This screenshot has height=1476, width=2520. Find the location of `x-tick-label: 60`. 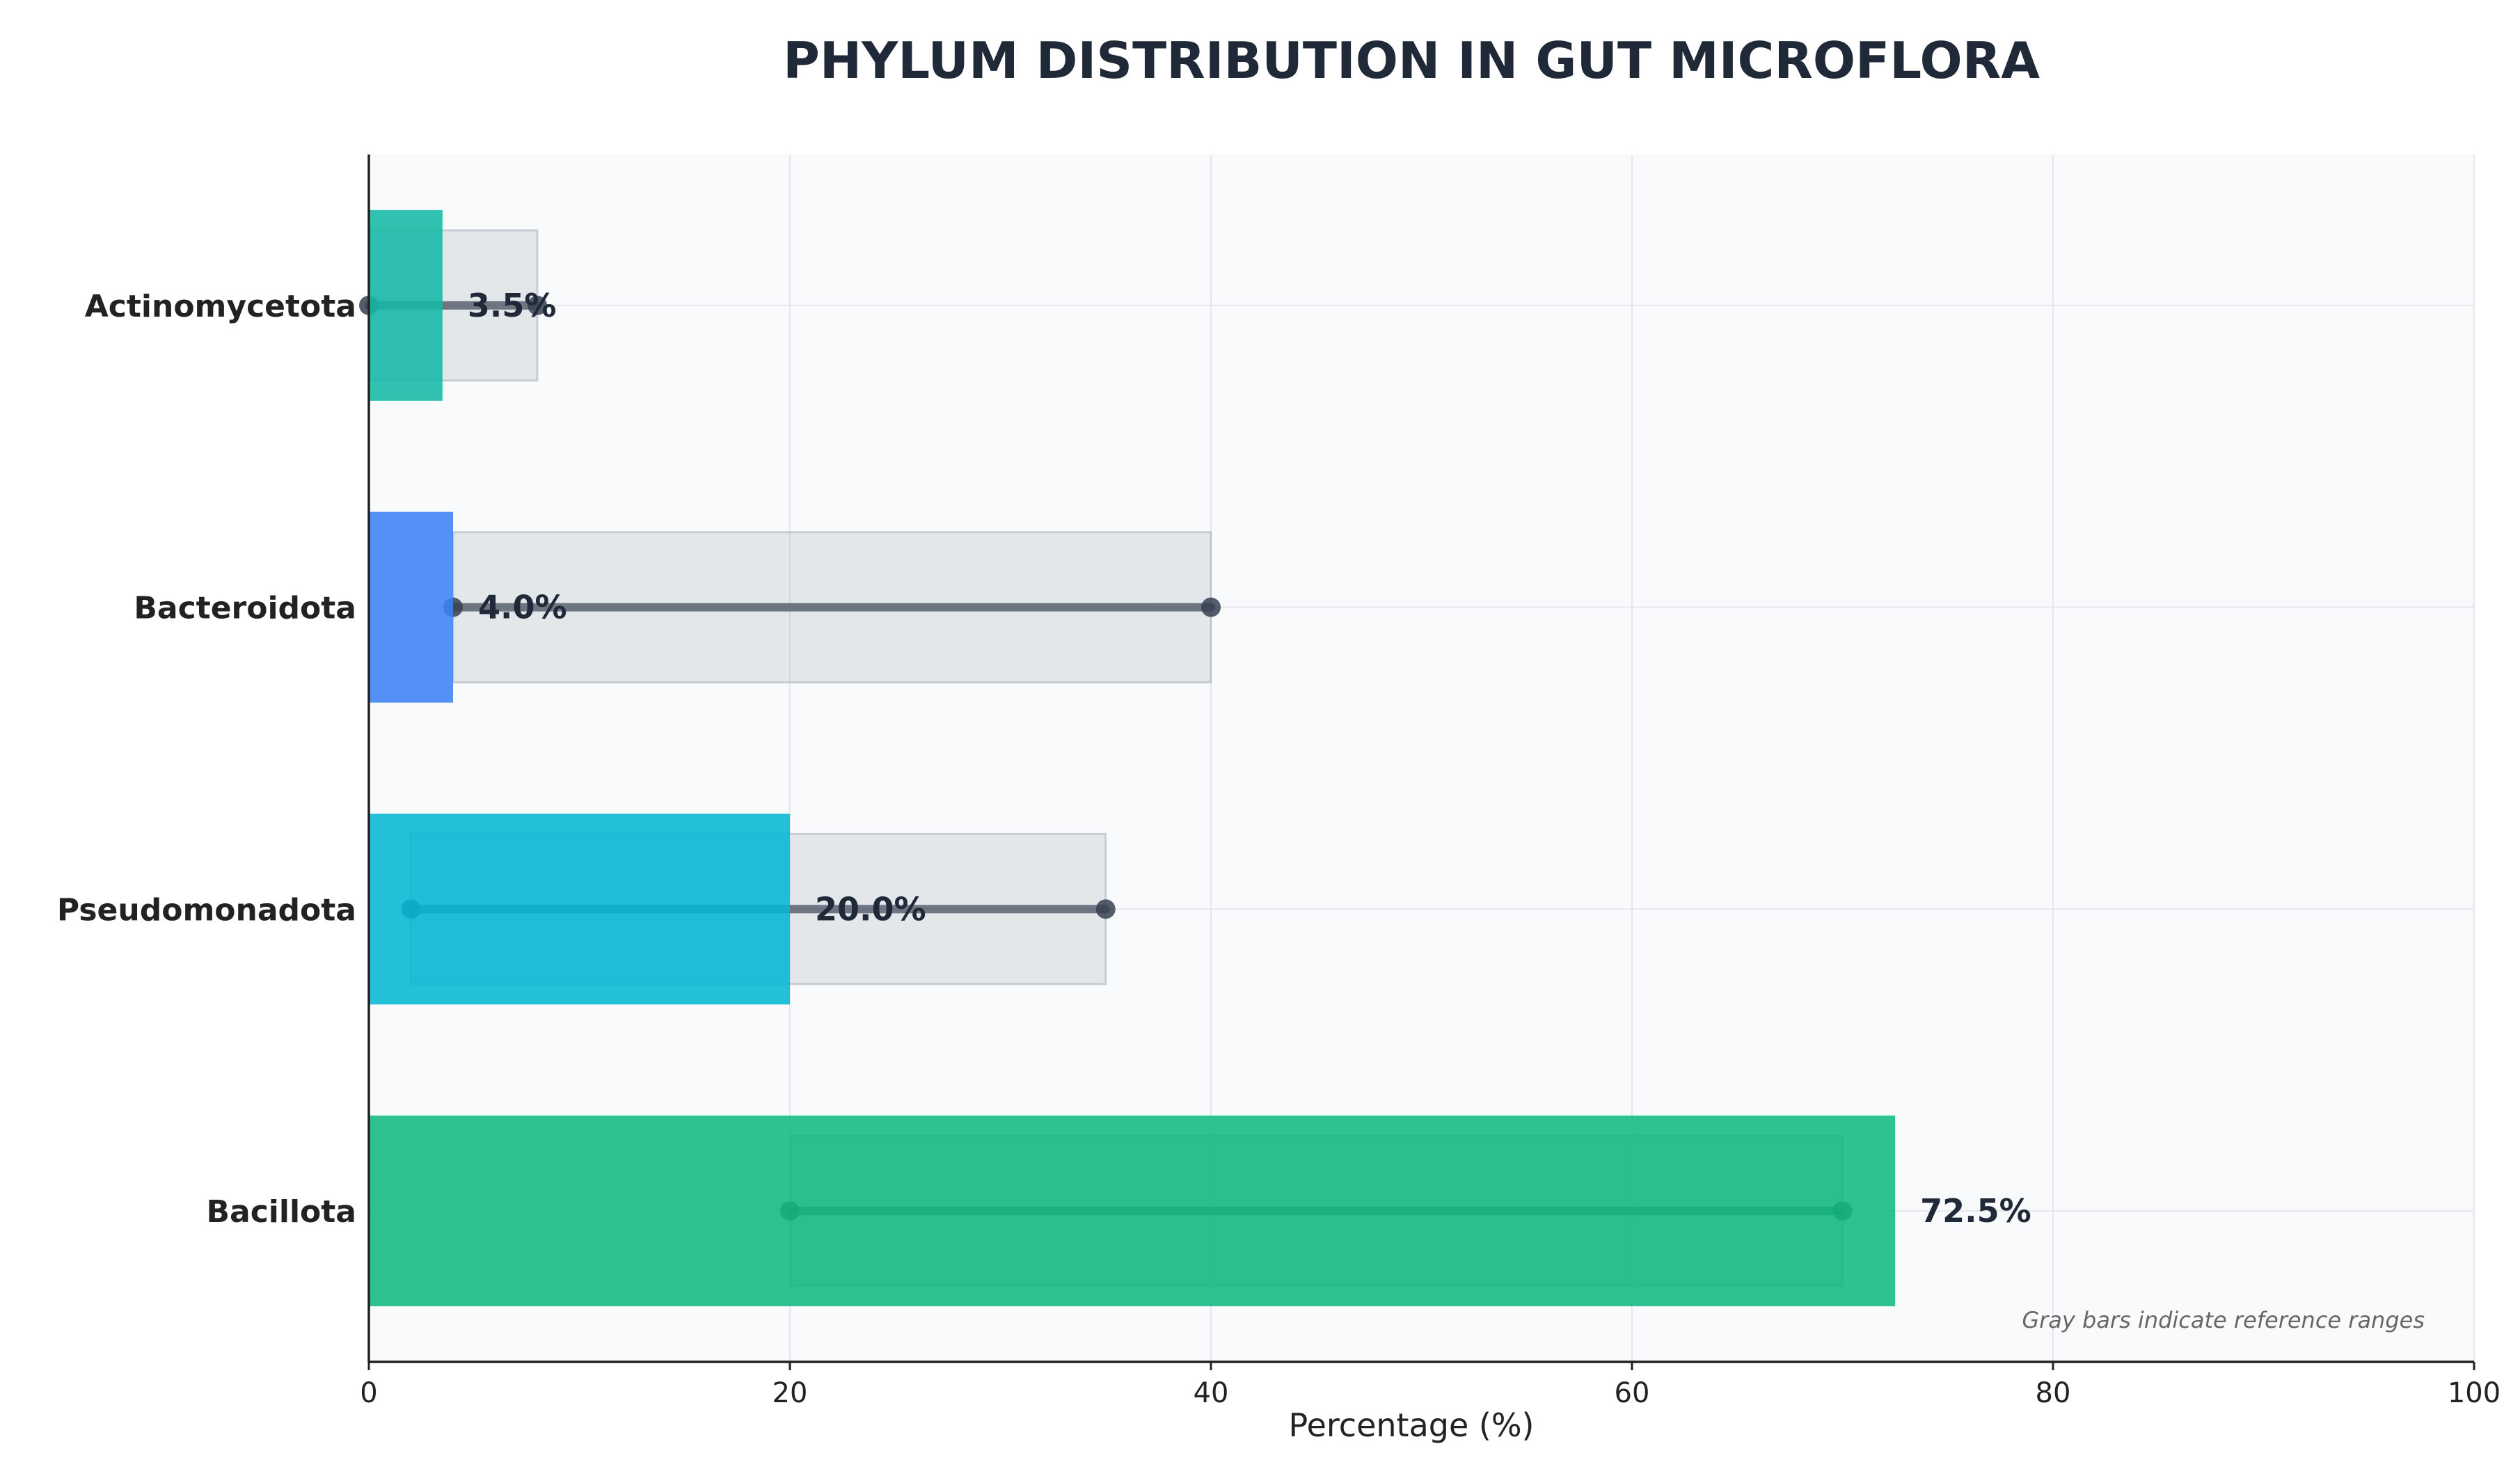

x-tick-label: 60 is located at coordinates (1632, 1393).